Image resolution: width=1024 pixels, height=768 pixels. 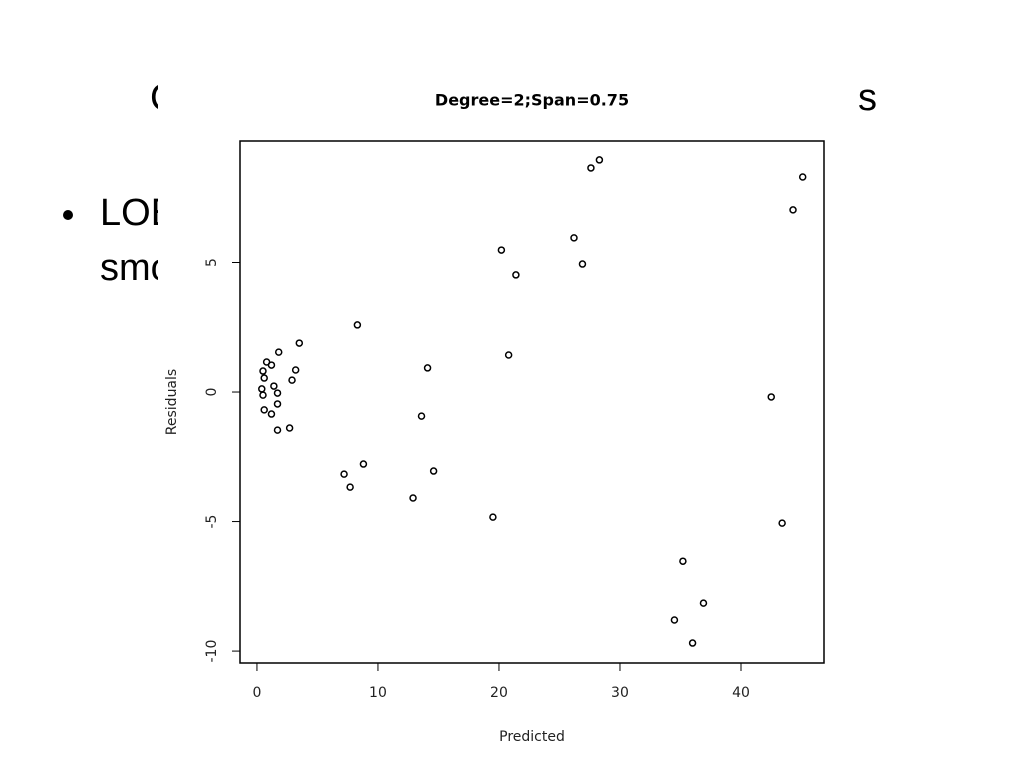 I want to click on y-tick-label: 5, so click(x=212, y=262).